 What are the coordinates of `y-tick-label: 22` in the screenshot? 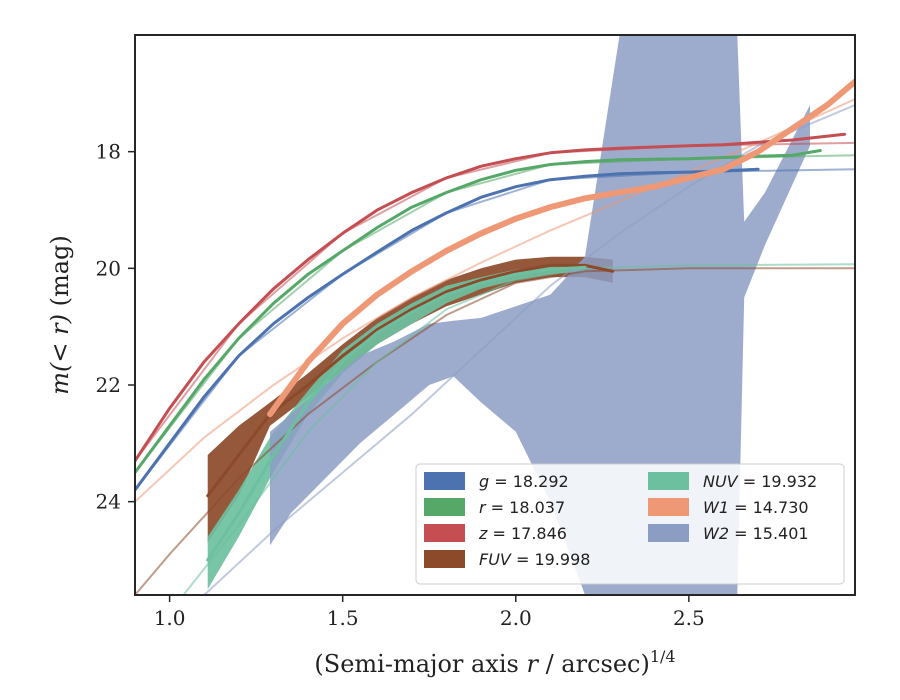 It's located at (108, 385).